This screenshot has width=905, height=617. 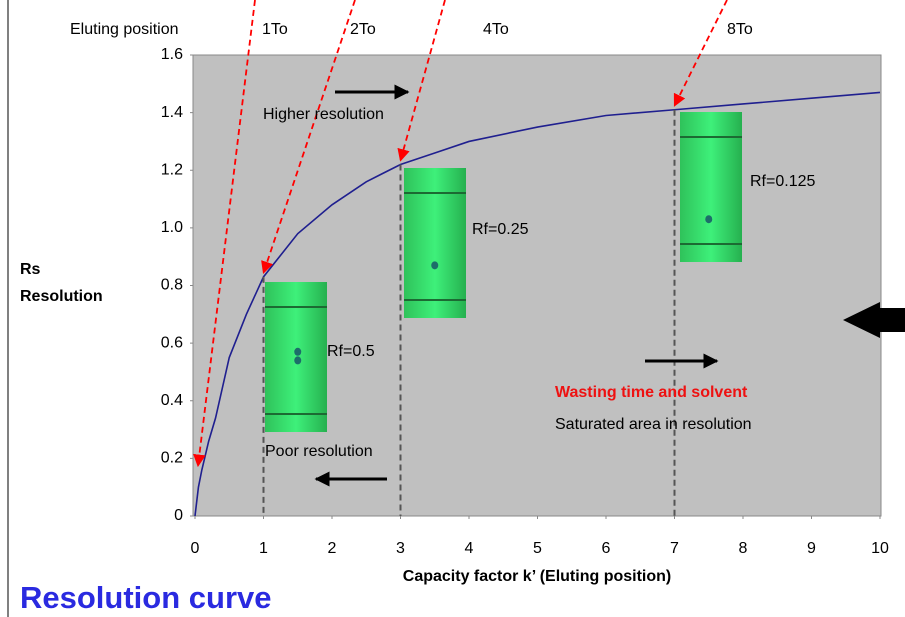 I want to click on annotation: Poor resolution, so click(x=319, y=451).